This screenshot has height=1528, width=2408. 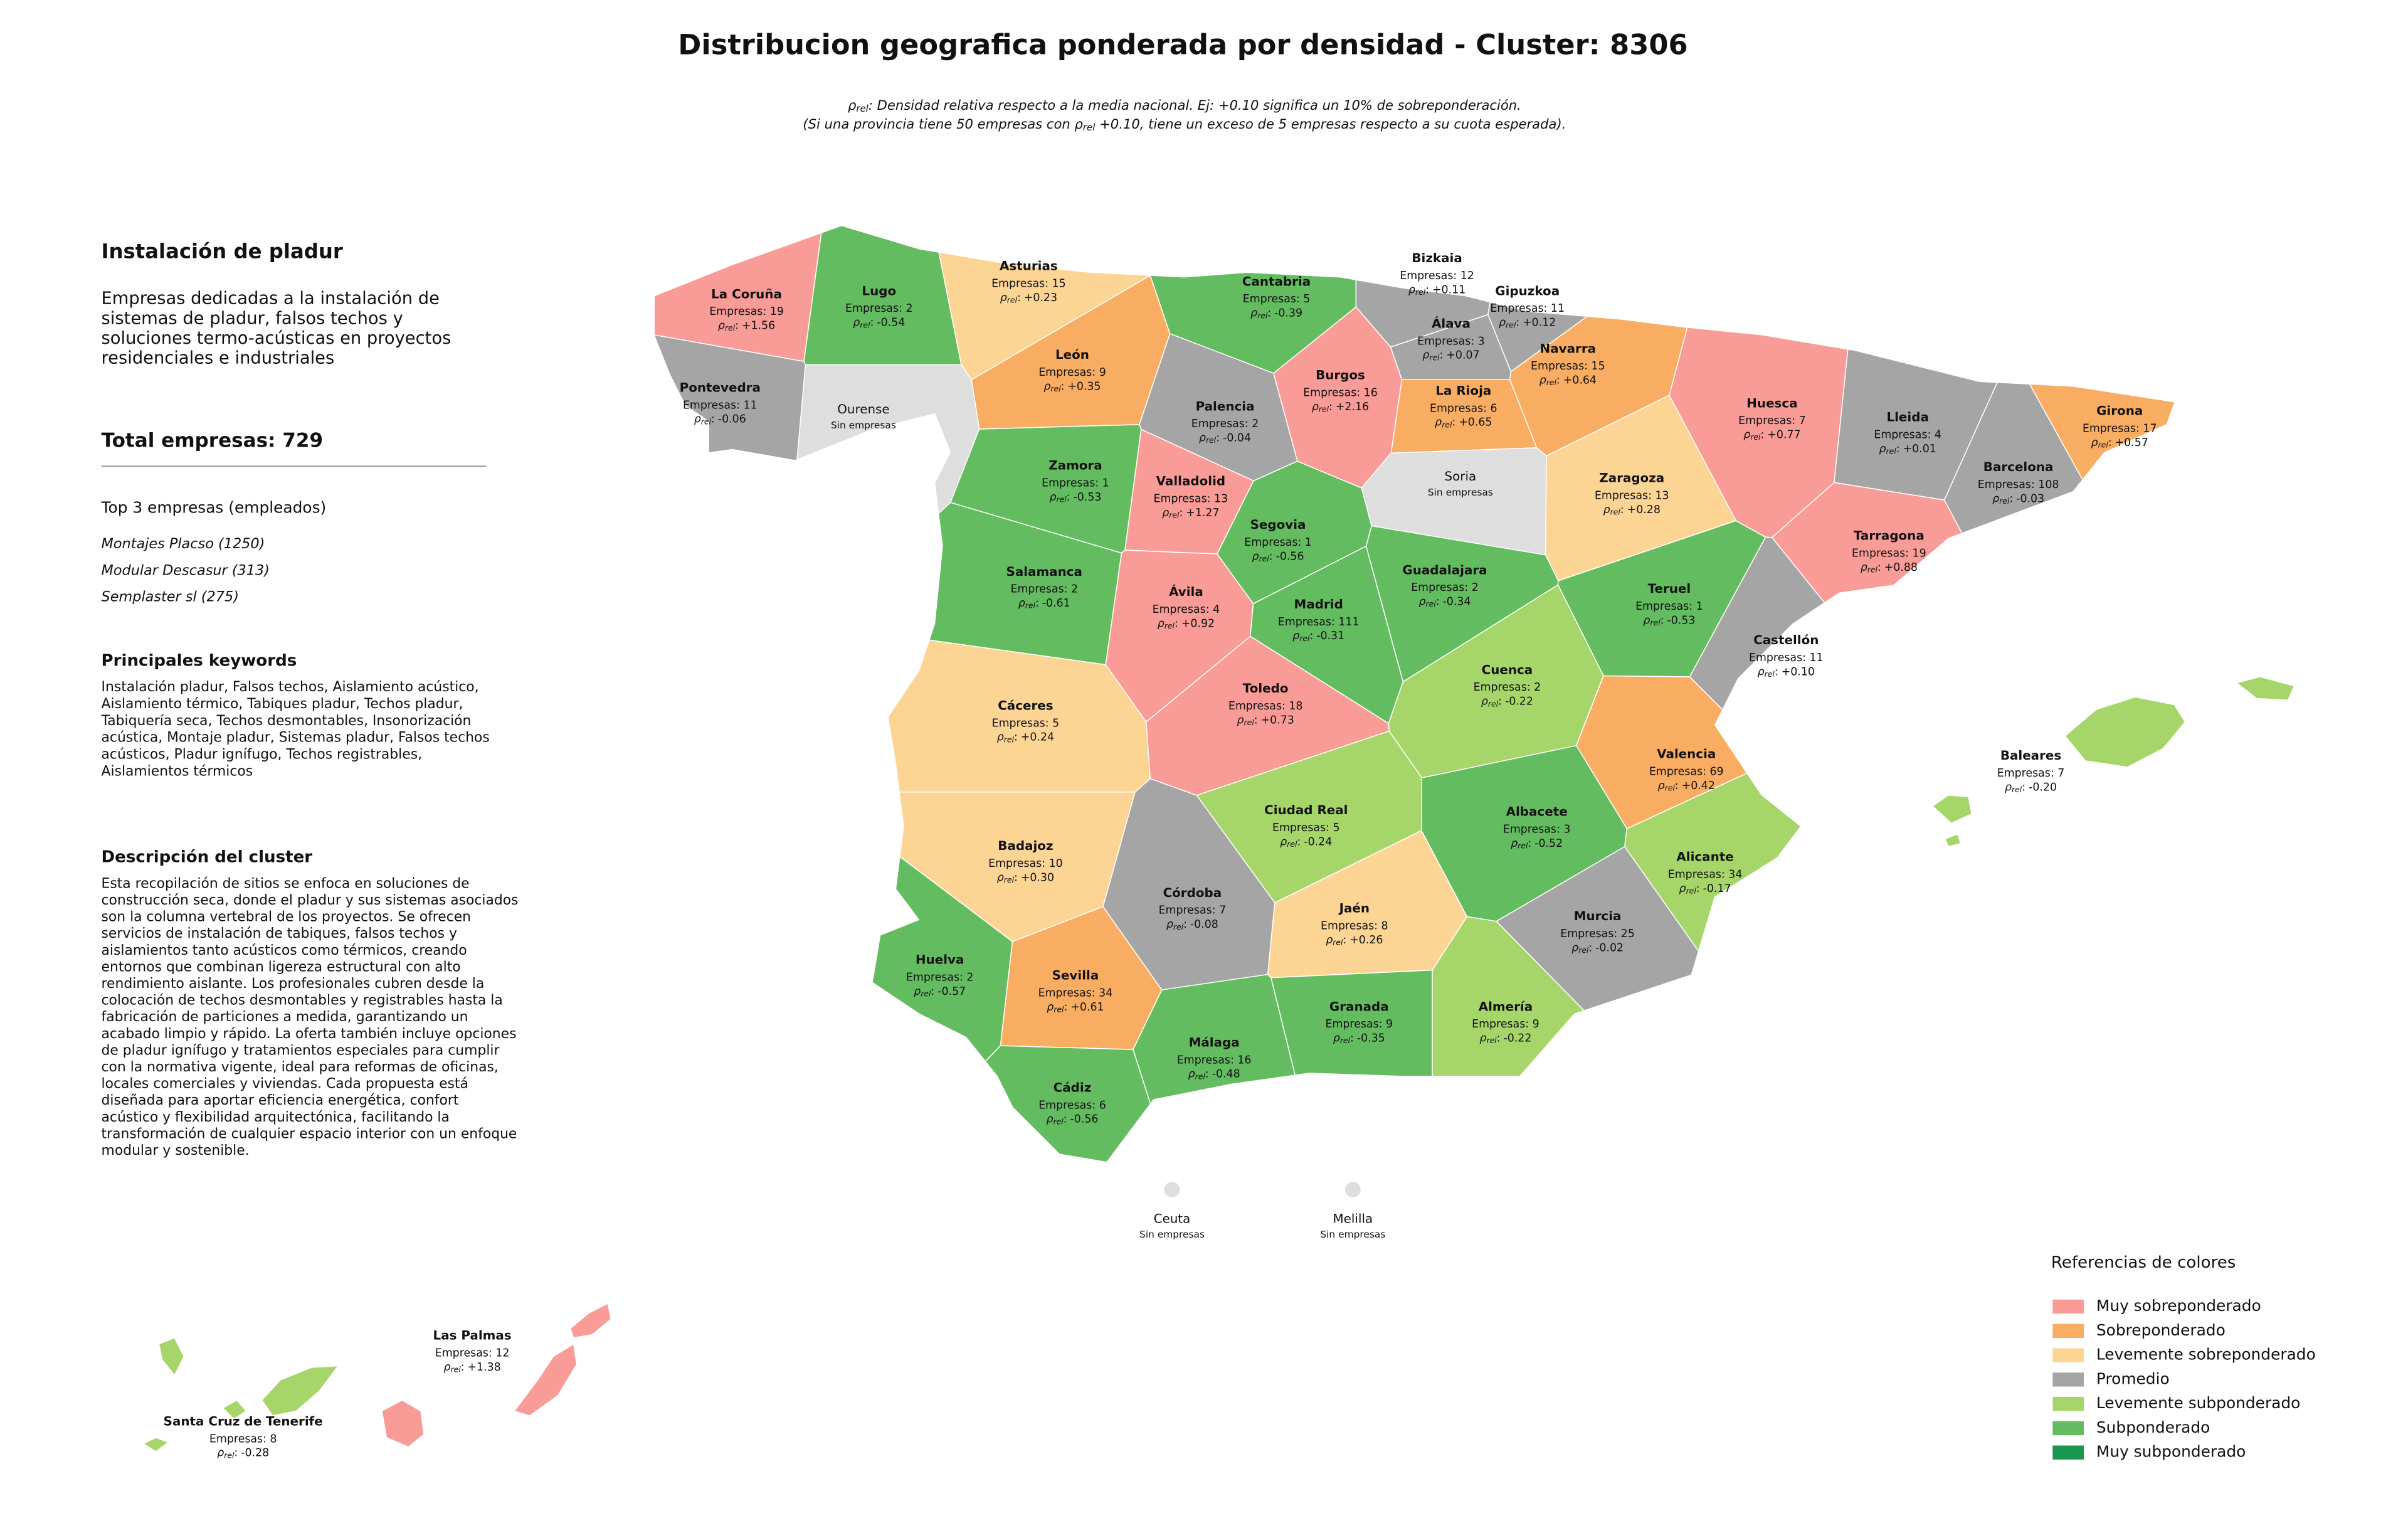 I want to click on province-rho: ρrel: -0.22, so click(x=1507, y=702).